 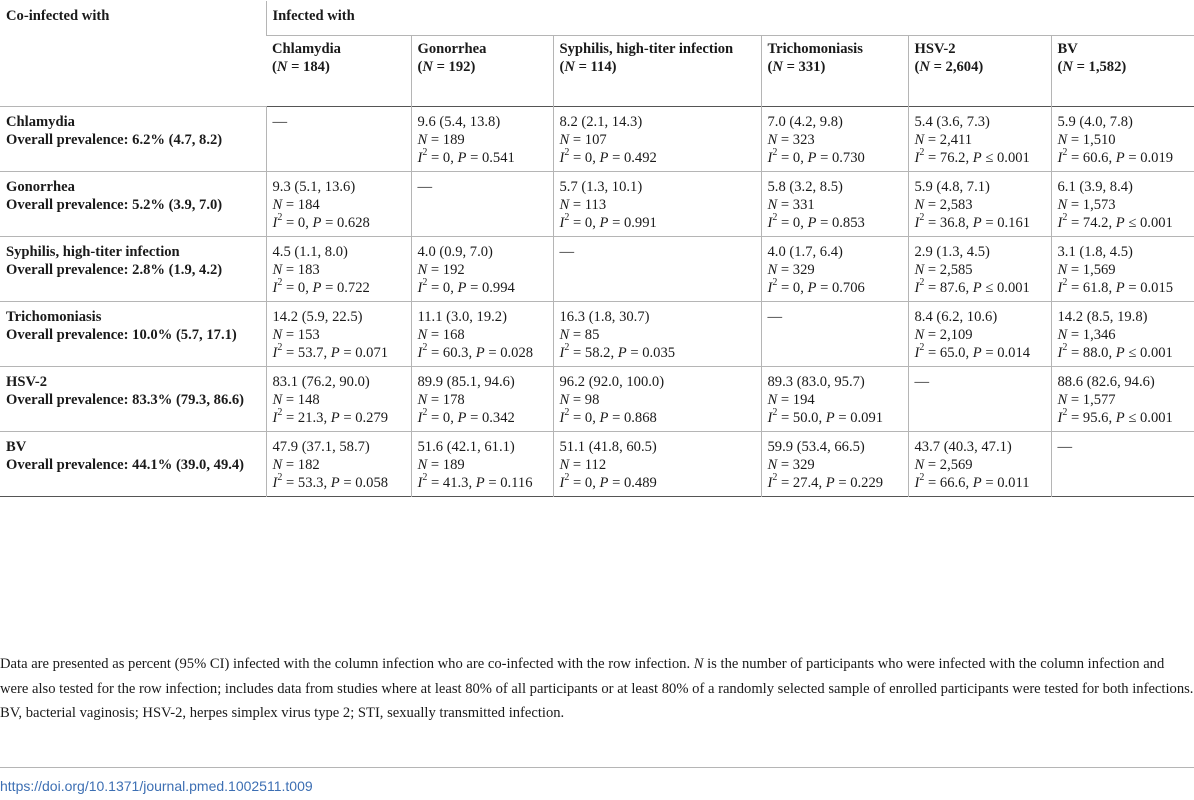 I want to click on cell-percent-ci: 8.2 (2.1, 14.3), so click(x=601, y=122).